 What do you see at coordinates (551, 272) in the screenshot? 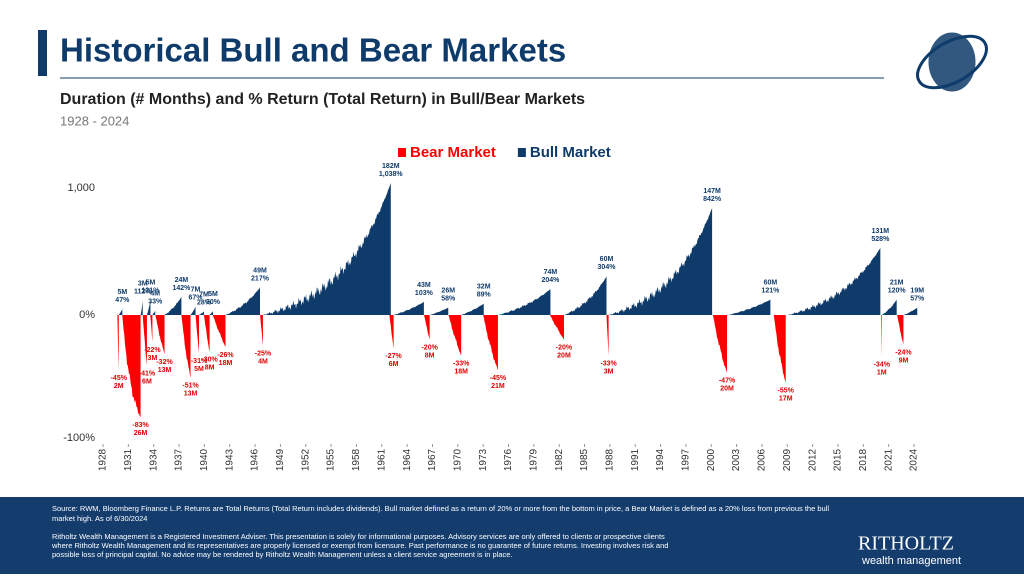
I see `data-label: 74M` at bounding box center [551, 272].